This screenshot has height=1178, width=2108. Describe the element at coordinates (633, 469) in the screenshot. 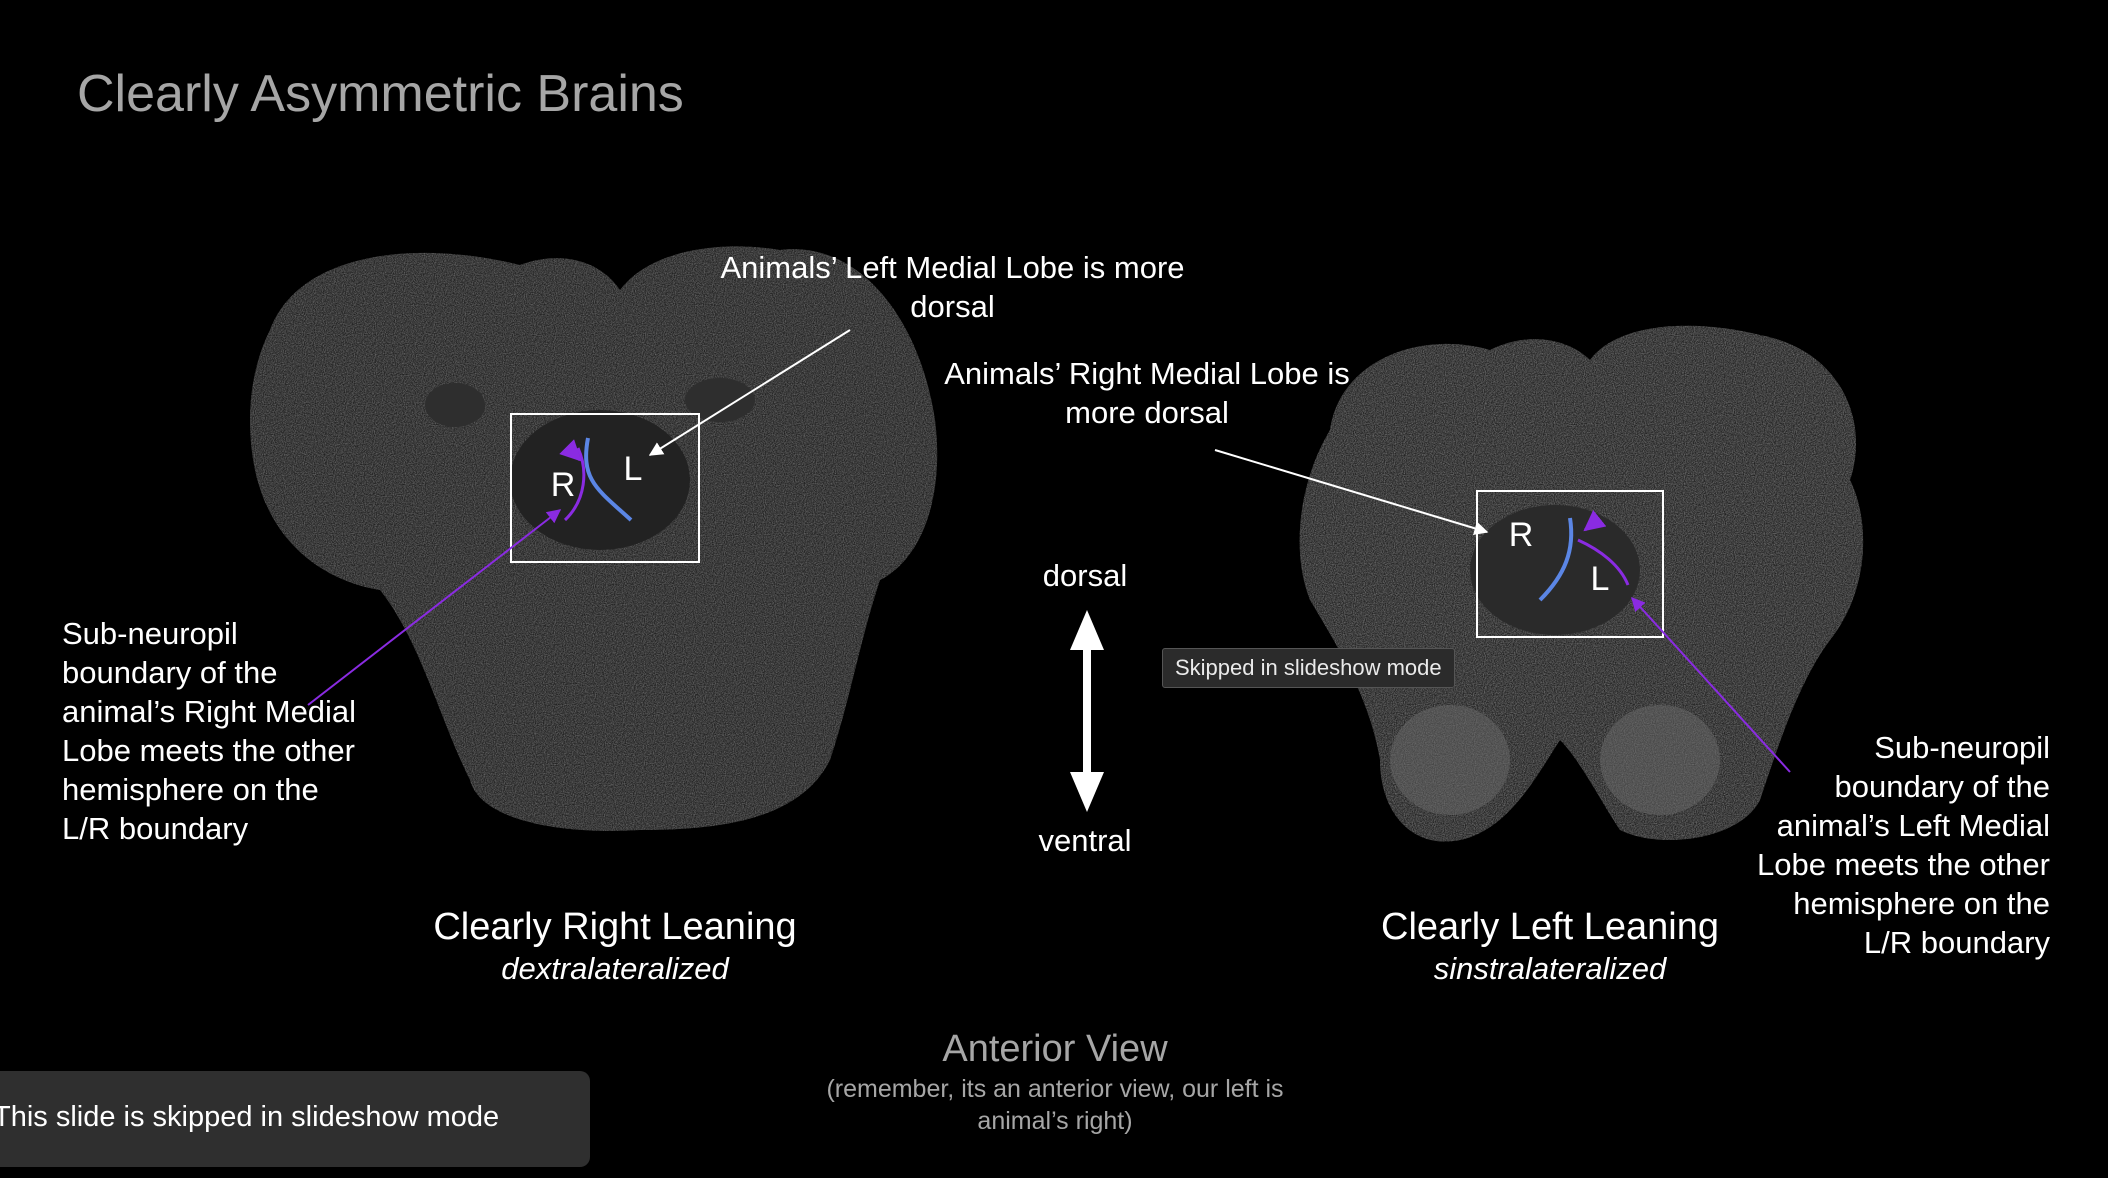

I see `left-roi-label-l: L` at that location.